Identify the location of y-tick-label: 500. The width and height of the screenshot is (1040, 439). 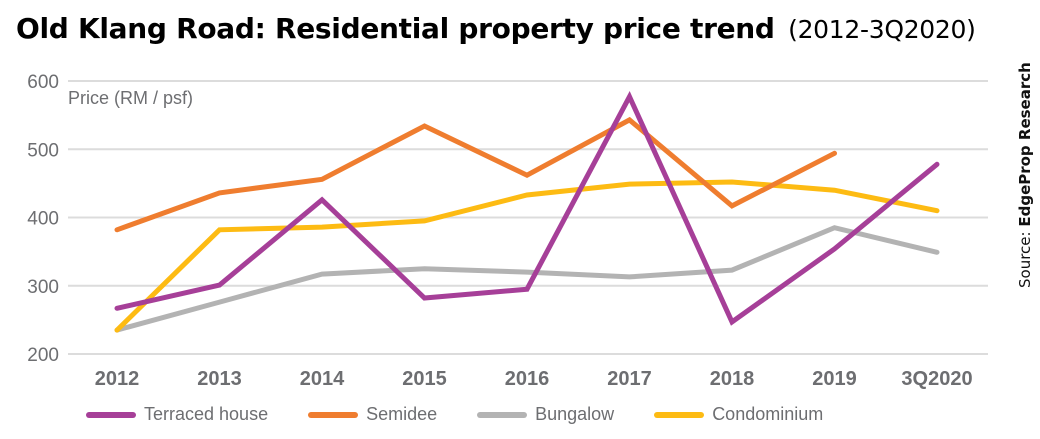
(43, 150).